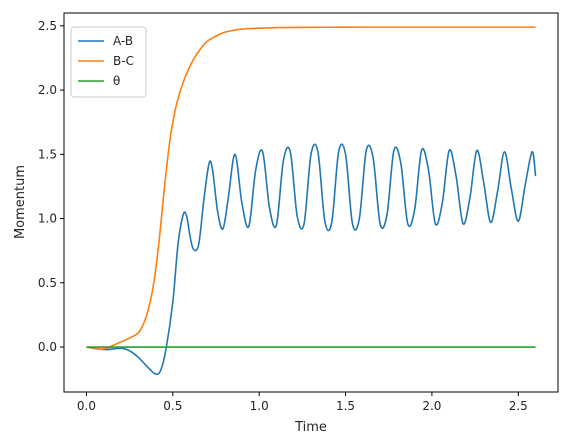  What do you see at coordinates (47, 26) in the screenshot?
I see `y-tick-label: 2.5` at bounding box center [47, 26].